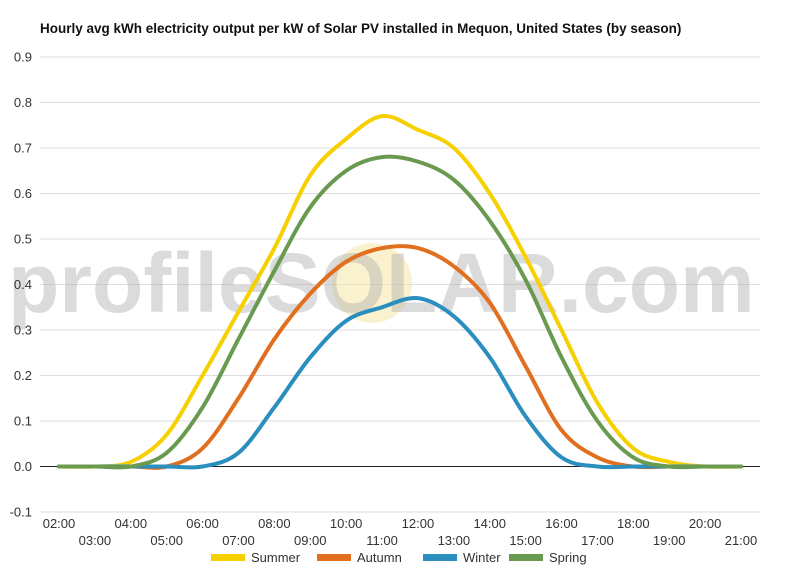  Describe the element at coordinates (276, 557) in the screenshot. I see `legend-label: Summer` at that location.